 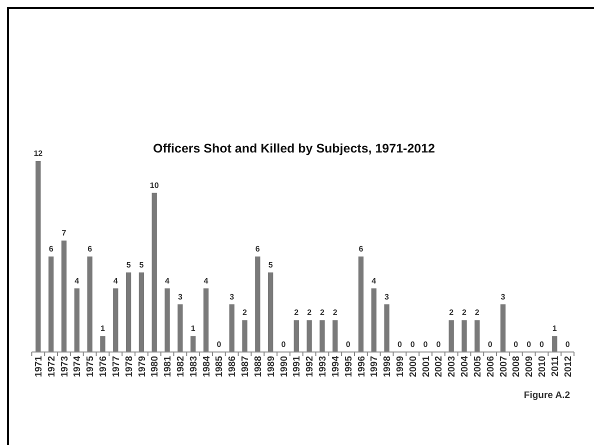 What do you see at coordinates (297, 366) in the screenshot?
I see `x-tick-label: 1991` at bounding box center [297, 366].